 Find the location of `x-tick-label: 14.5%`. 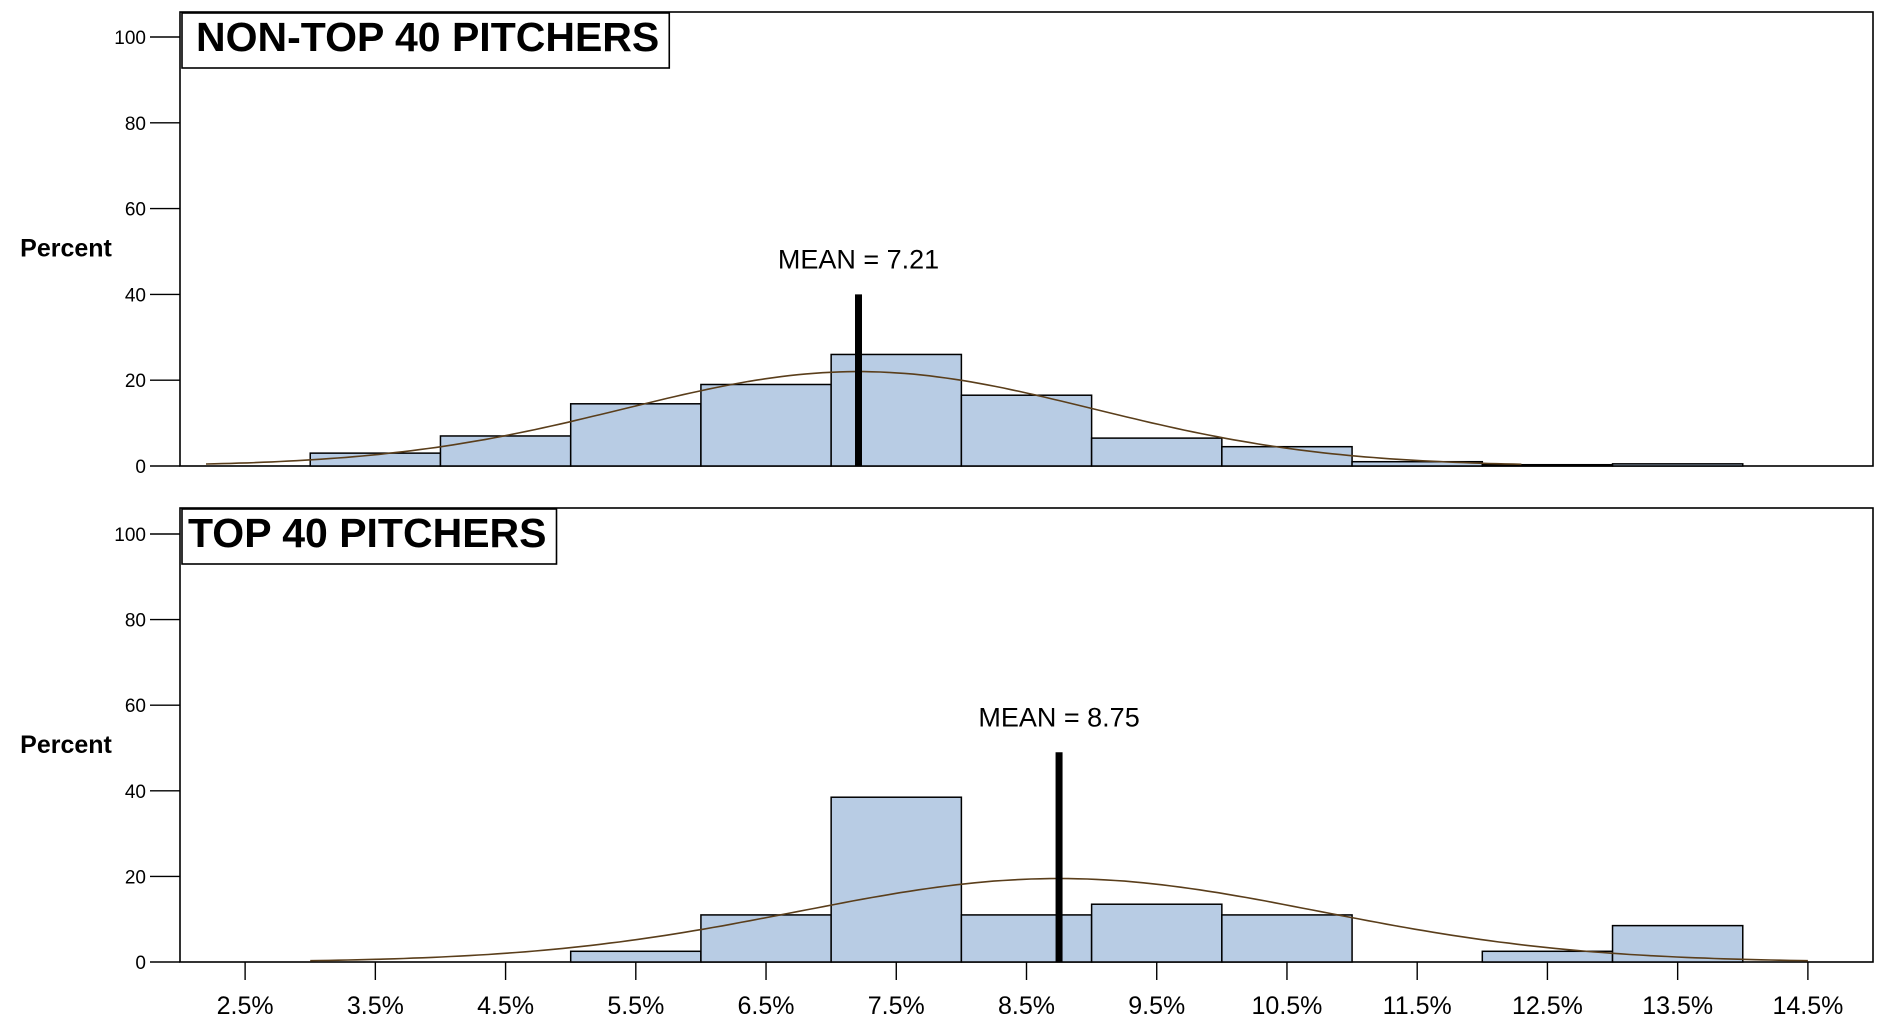

x-tick-label: 14.5% is located at coordinates (1807, 1006).